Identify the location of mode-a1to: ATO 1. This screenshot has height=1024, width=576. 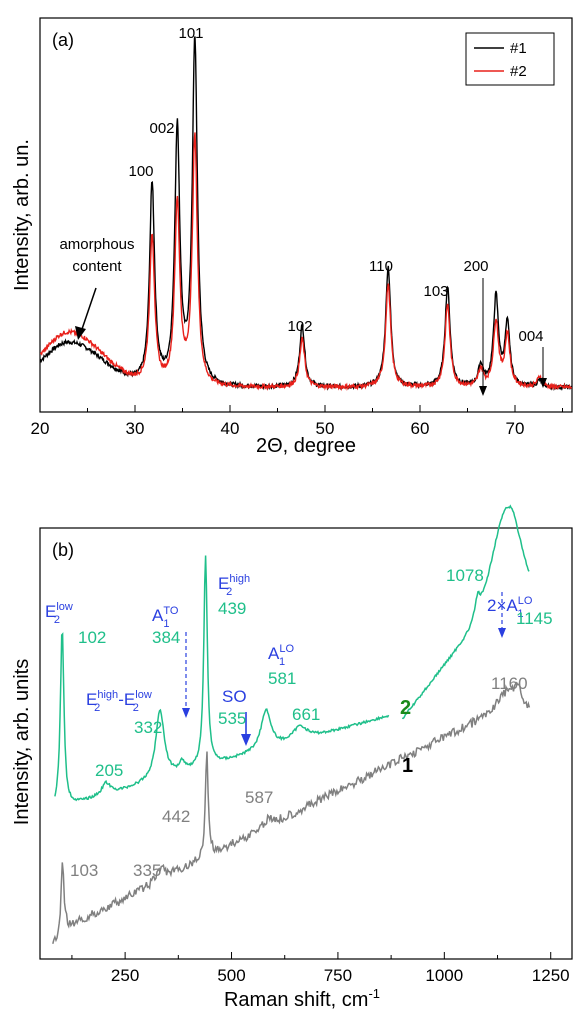
(165, 617).